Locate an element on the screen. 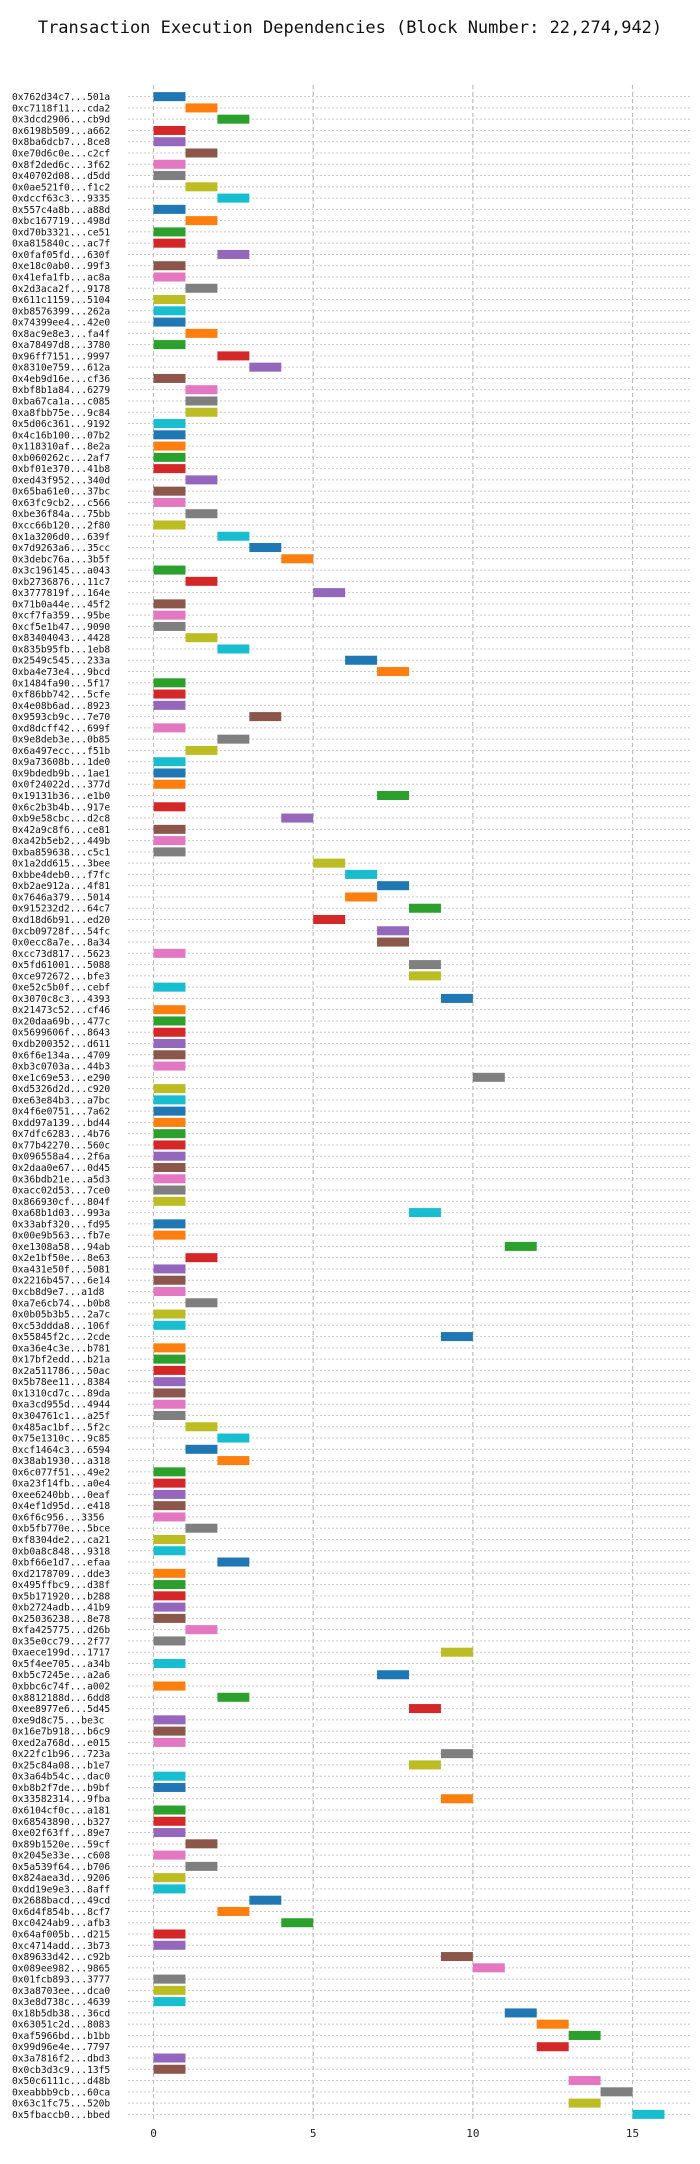 Image resolution: width=700 pixels, height=2164 pixels. x-tick-label: 10 is located at coordinates (472, 2133).